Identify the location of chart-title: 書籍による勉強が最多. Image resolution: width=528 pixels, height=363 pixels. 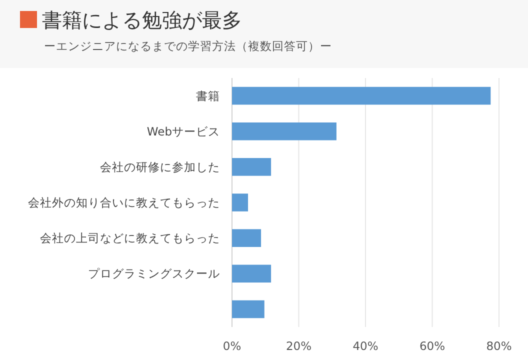
(142, 20).